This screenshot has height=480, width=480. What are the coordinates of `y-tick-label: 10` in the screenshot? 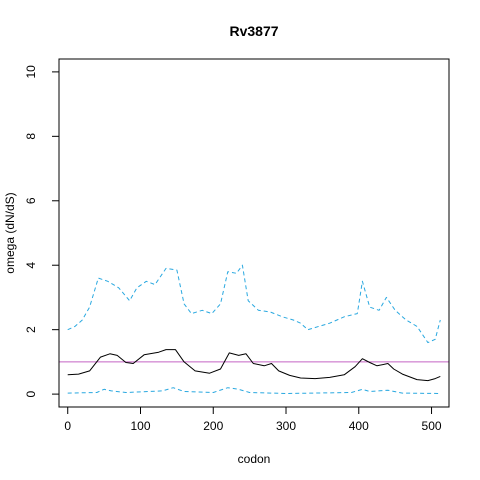 It's located at (31, 72).